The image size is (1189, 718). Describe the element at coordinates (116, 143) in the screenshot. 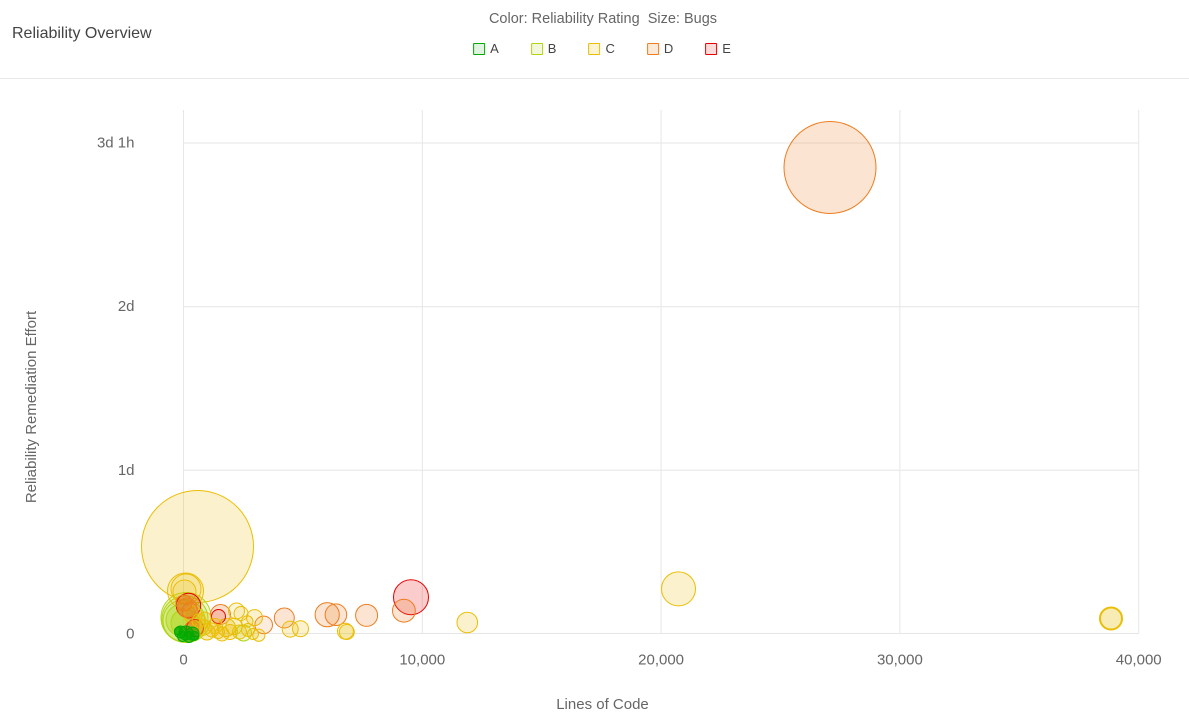

I see `svg-text: 3d 1h` at that location.